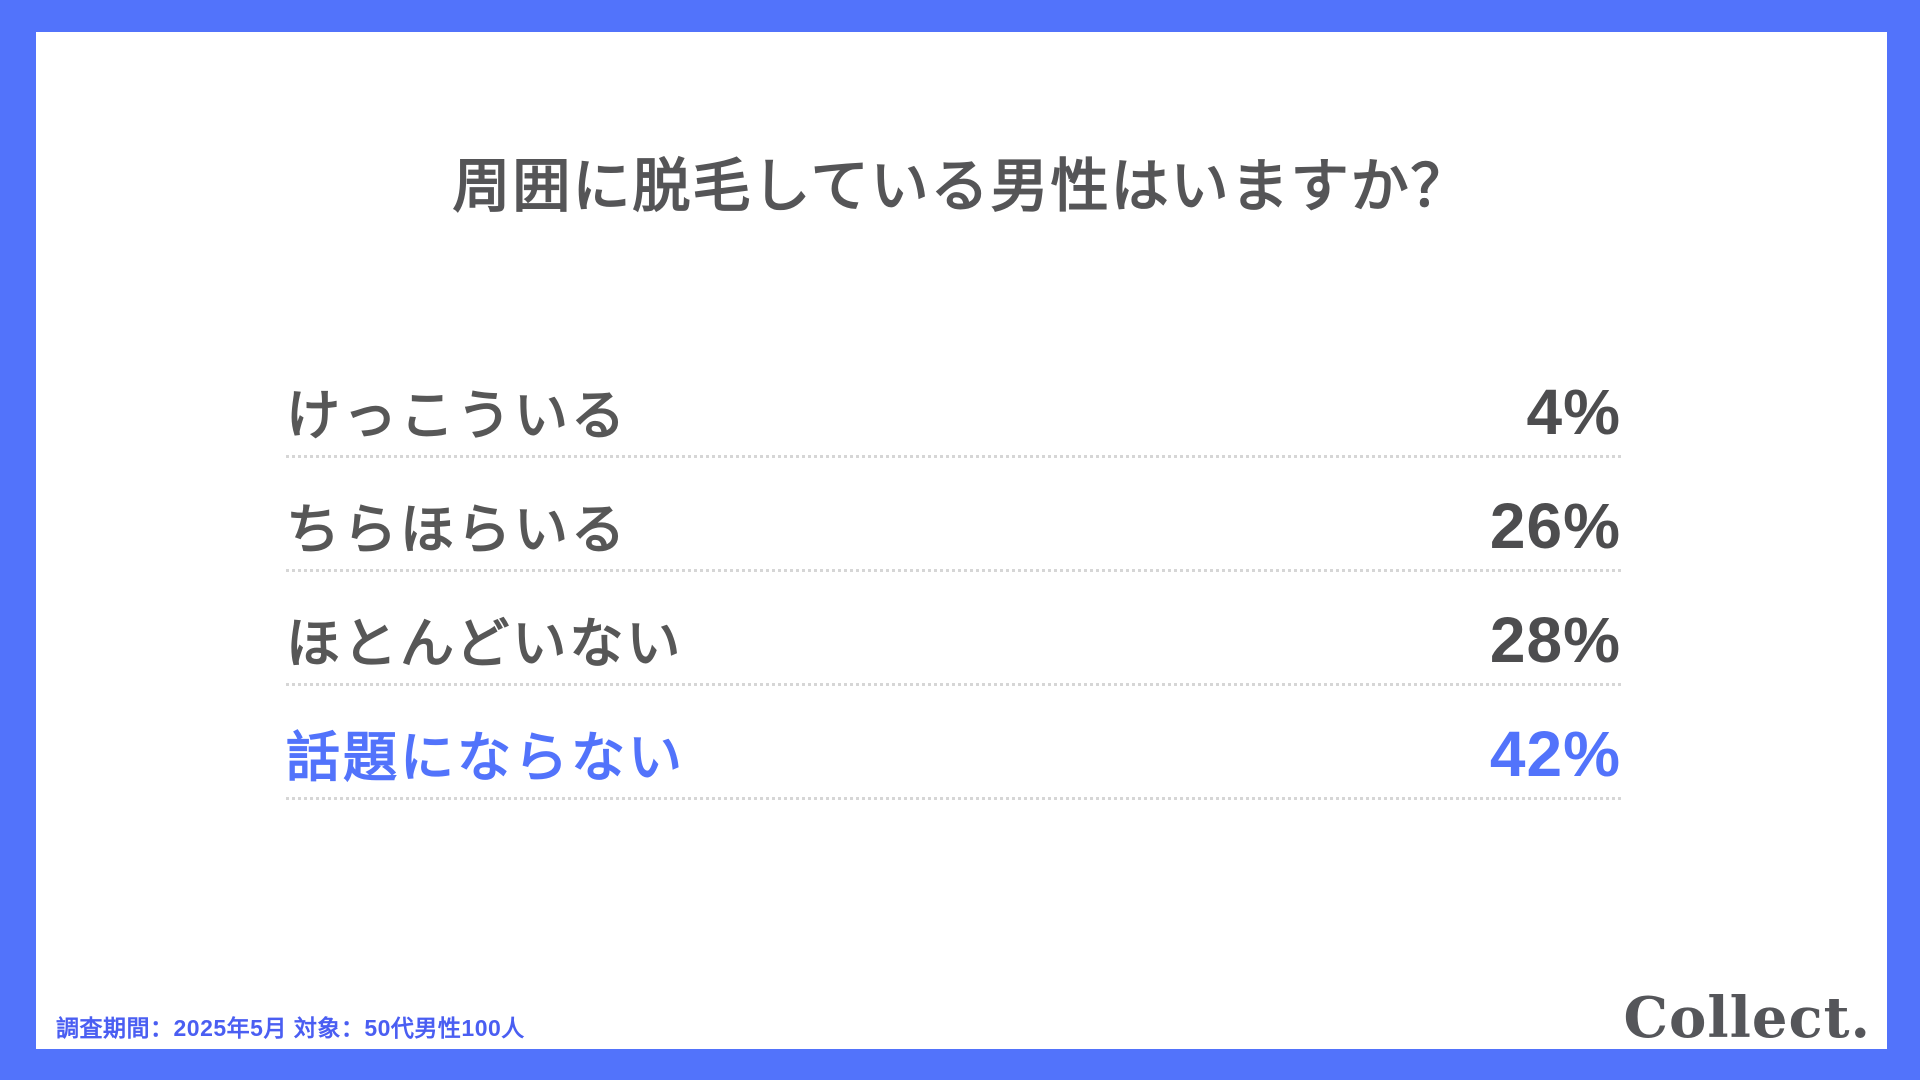  What do you see at coordinates (953, 743) in the screenshot?
I see `survey-row-highlighted: 話題にならない 42%` at bounding box center [953, 743].